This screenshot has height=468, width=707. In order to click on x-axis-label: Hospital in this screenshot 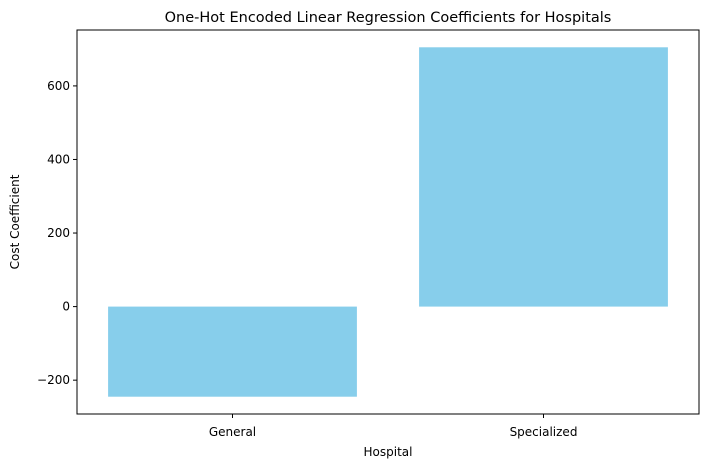, I will do `click(388, 452)`.